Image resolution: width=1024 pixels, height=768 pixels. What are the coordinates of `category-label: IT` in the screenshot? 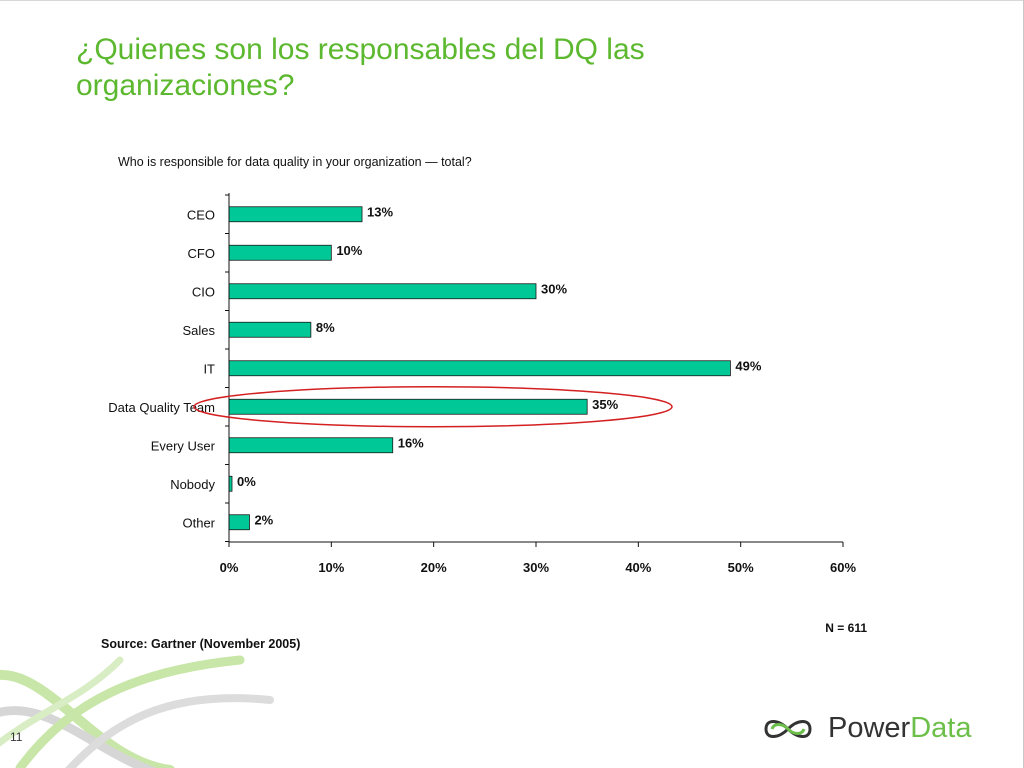 It's located at (209, 368).